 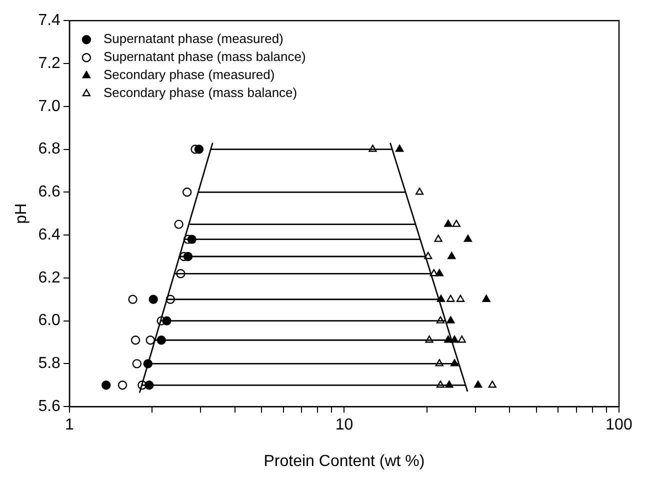 I want to click on y-tick-label: 7.0, so click(x=49, y=106).